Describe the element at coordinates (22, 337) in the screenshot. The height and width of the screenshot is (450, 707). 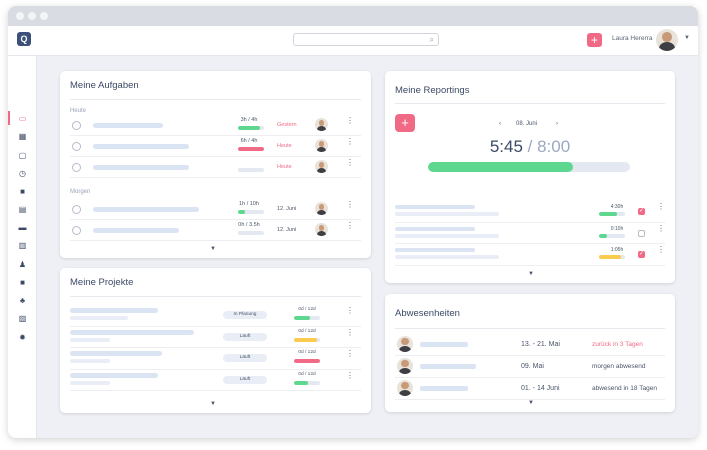
I see `settings-gear-icon: ✹` at that location.